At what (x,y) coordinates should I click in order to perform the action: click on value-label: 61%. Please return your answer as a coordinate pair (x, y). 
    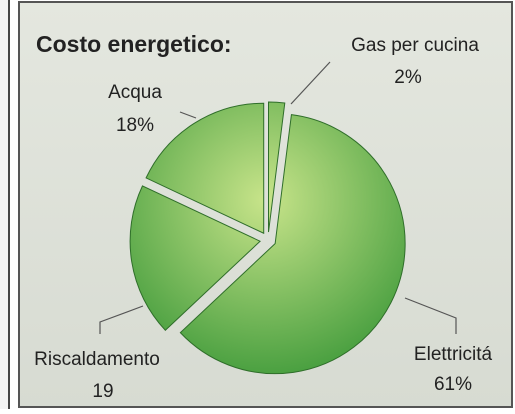
    Looking at the image, I should click on (453, 384).